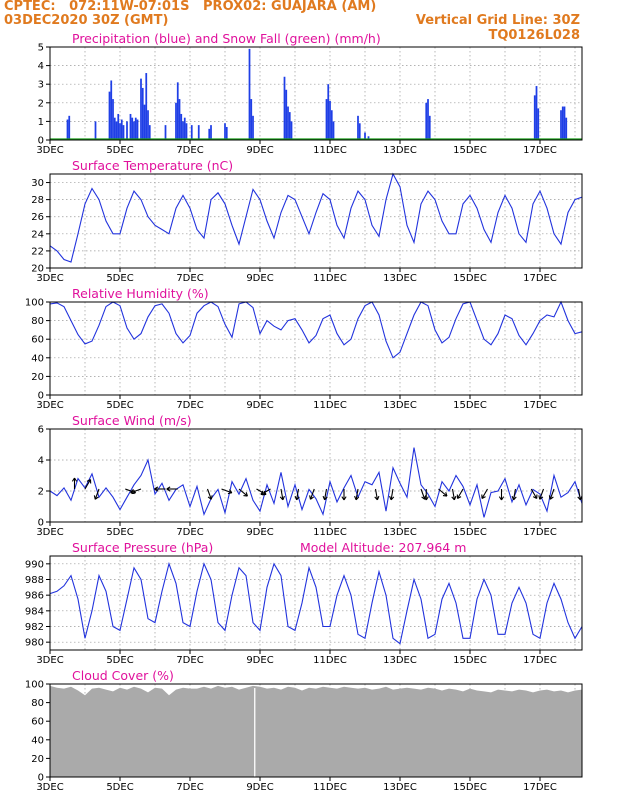 Image resolution: width=618 pixels, height=800 pixels. What do you see at coordinates (316, 731) in the screenshot?
I see `cloud-area` at bounding box center [316, 731].